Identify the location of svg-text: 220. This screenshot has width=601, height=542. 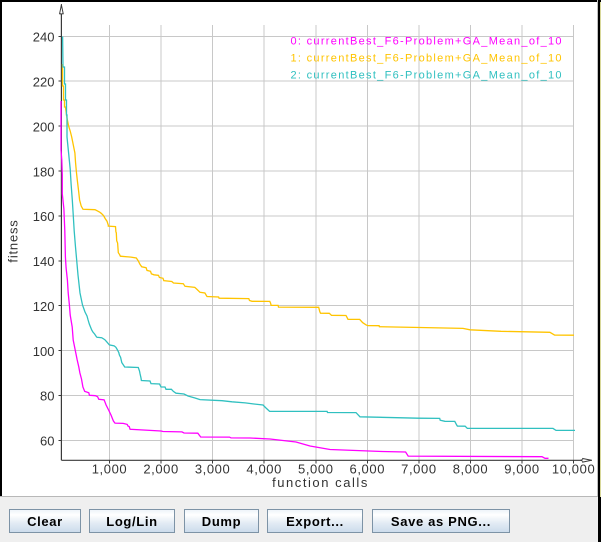
(44, 82).